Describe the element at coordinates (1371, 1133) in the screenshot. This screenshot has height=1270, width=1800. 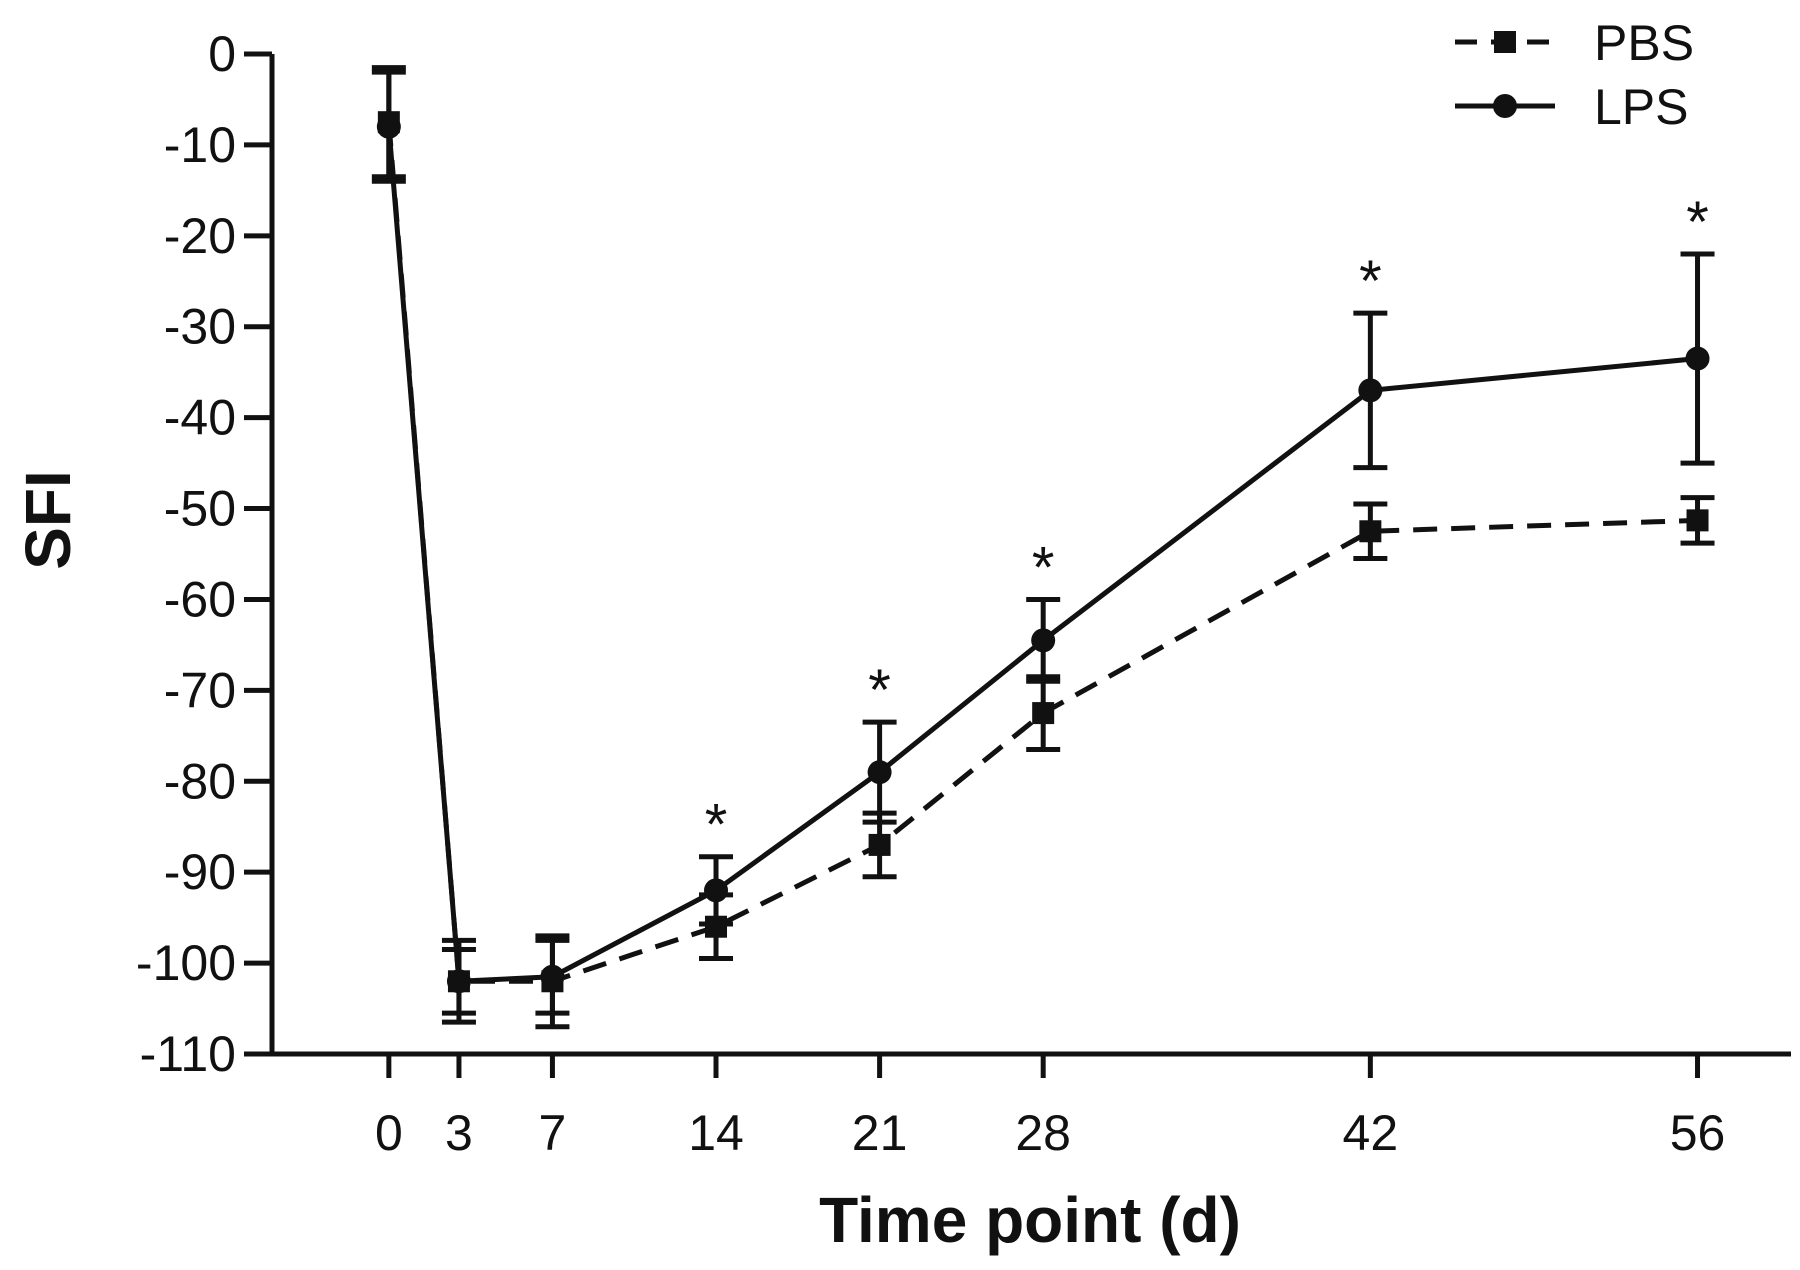
I see `x-tick-label: 42` at that location.